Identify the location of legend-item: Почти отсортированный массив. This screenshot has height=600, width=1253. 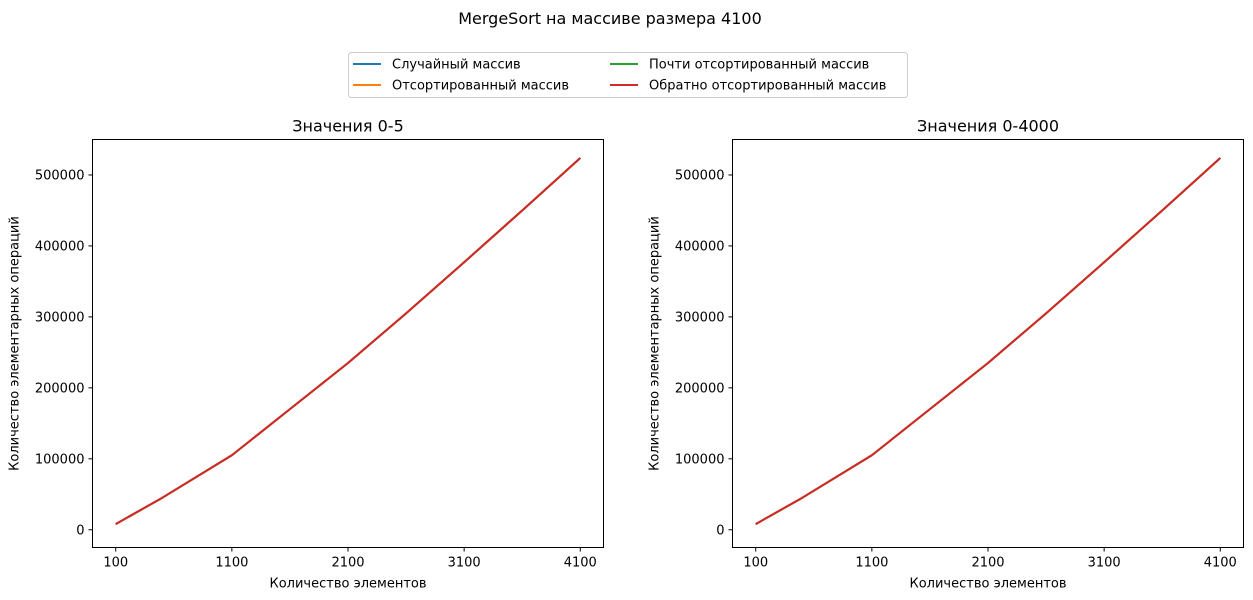
(739, 65).